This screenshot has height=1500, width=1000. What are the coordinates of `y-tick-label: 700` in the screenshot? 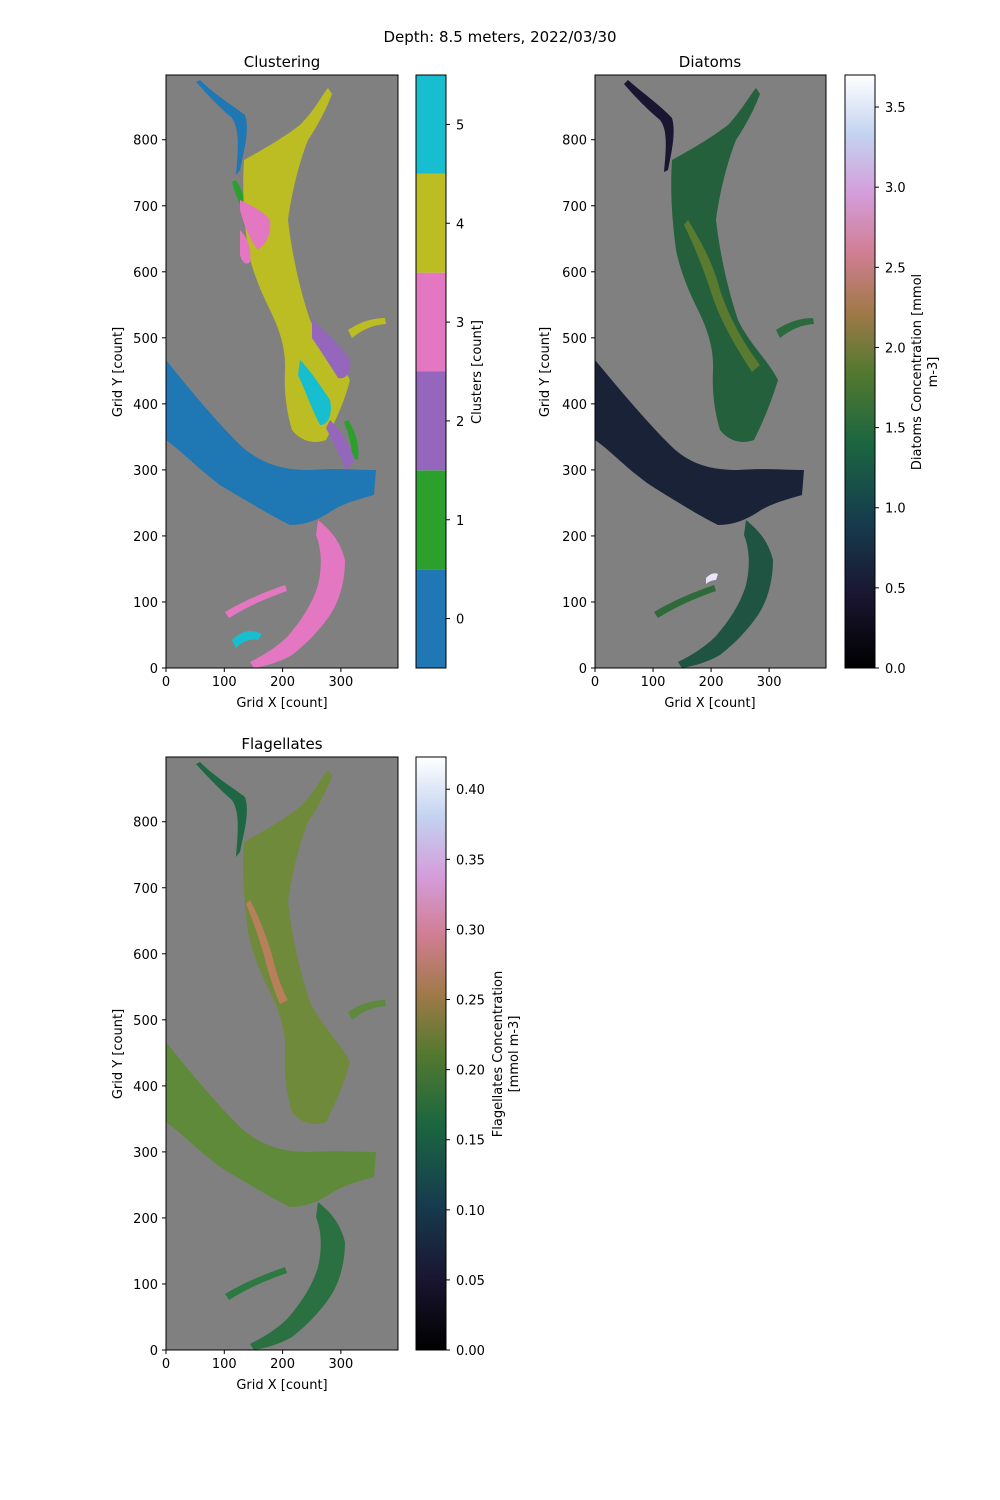 It's located at (145, 889).